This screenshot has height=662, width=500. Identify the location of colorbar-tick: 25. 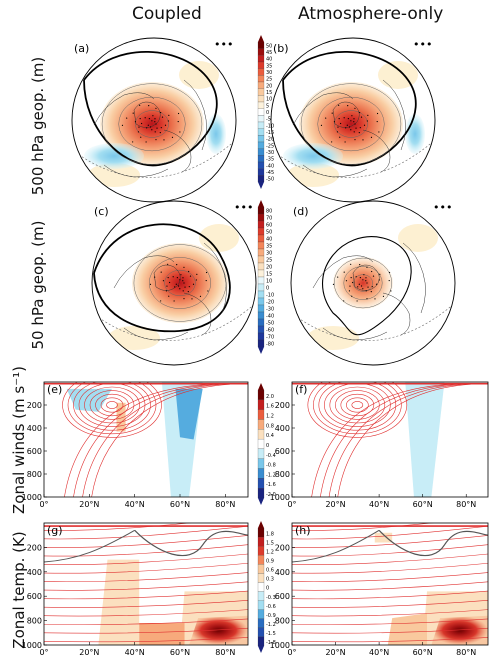
(269, 80).